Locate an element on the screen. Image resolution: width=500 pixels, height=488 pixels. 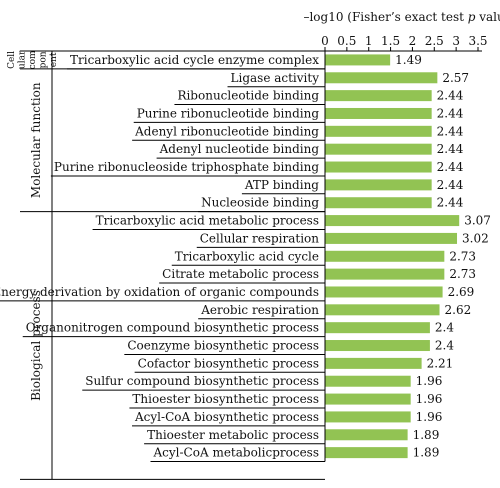
category-label: Nucleoside binding is located at coordinates (260, 203).